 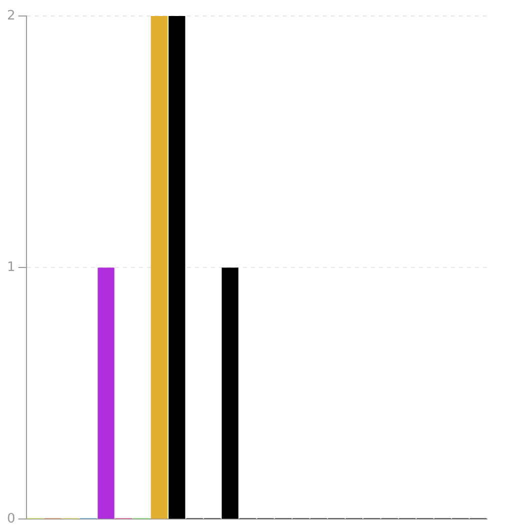 What do you see at coordinates (11, 267) in the screenshot?
I see `y-tick-label: 1` at bounding box center [11, 267].